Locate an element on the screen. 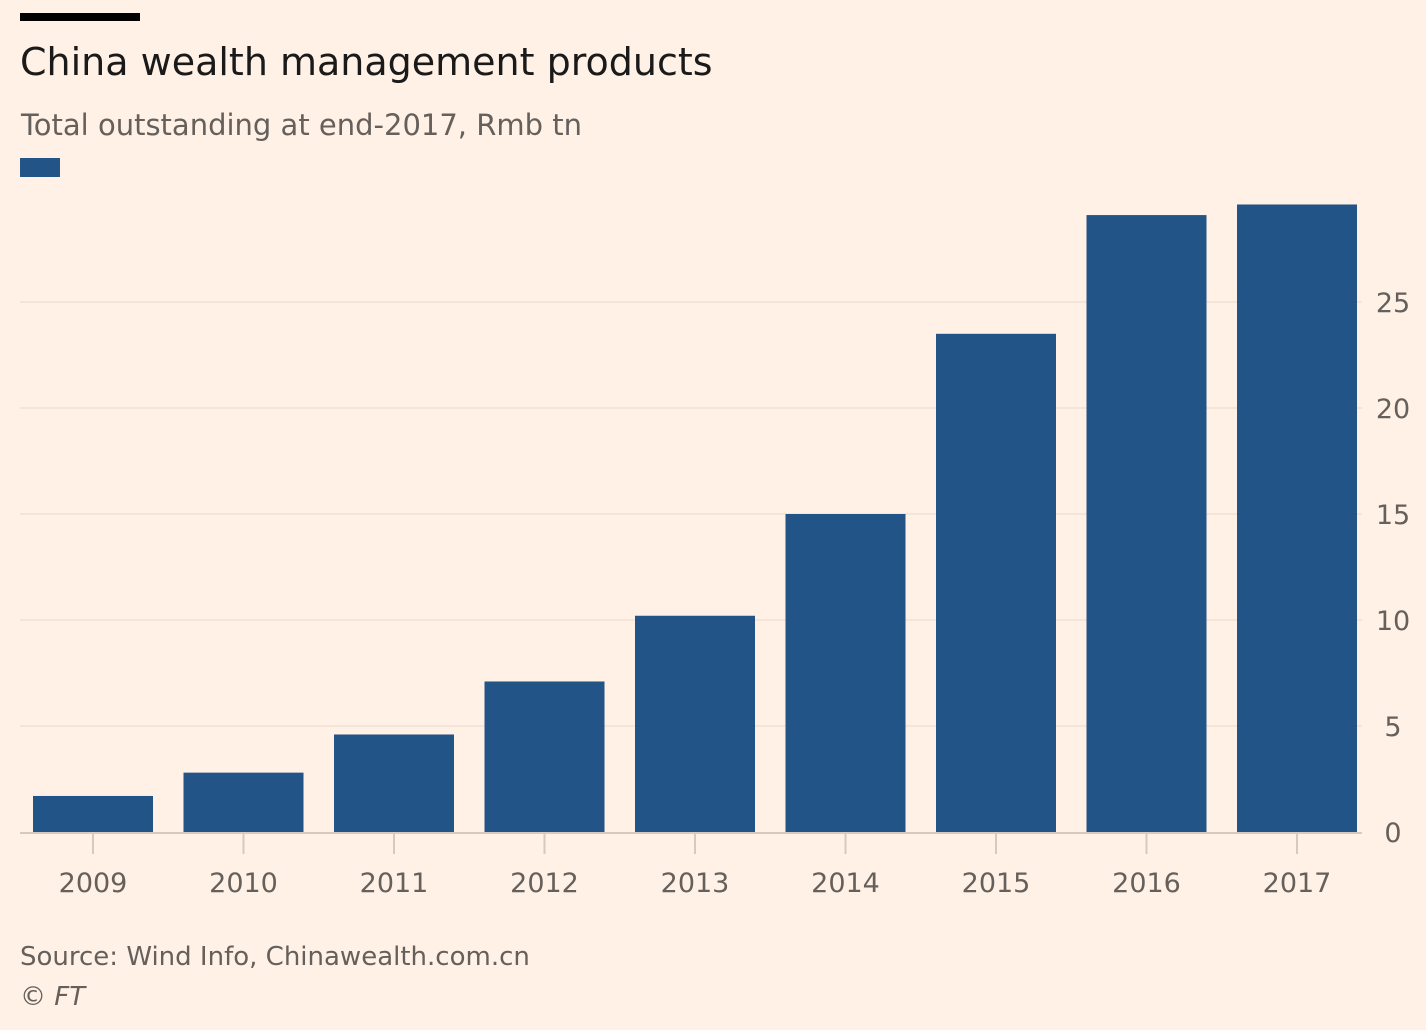  bar-2016 is located at coordinates (1146, 523).